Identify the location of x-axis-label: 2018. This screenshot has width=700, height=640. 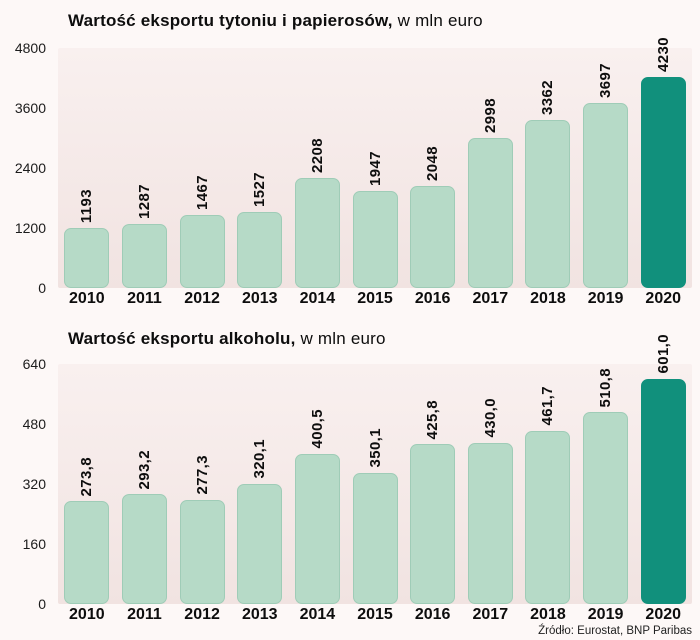
(548, 614).